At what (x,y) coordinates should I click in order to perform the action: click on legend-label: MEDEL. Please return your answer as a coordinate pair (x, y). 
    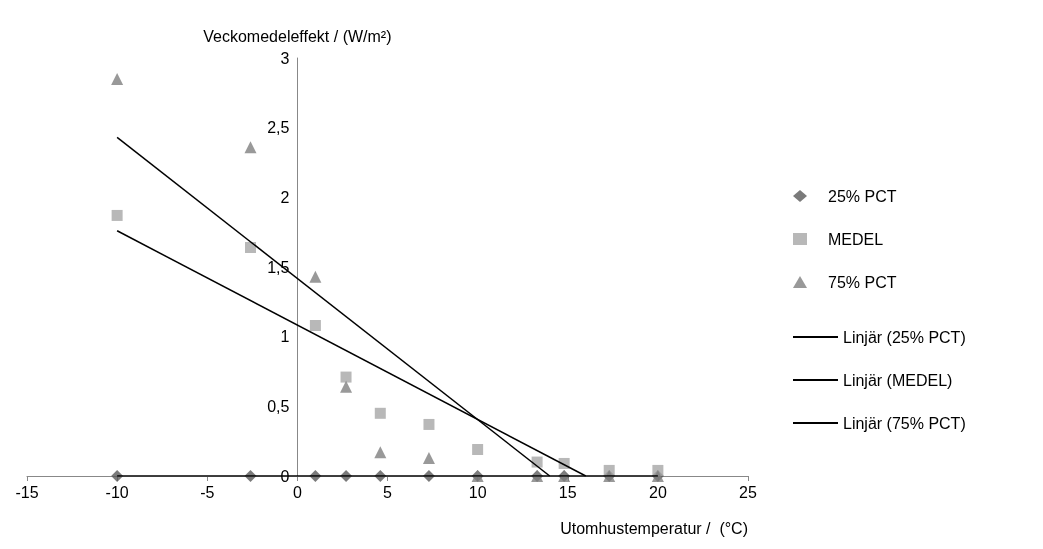
    Looking at the image, I should click on (856, 239).